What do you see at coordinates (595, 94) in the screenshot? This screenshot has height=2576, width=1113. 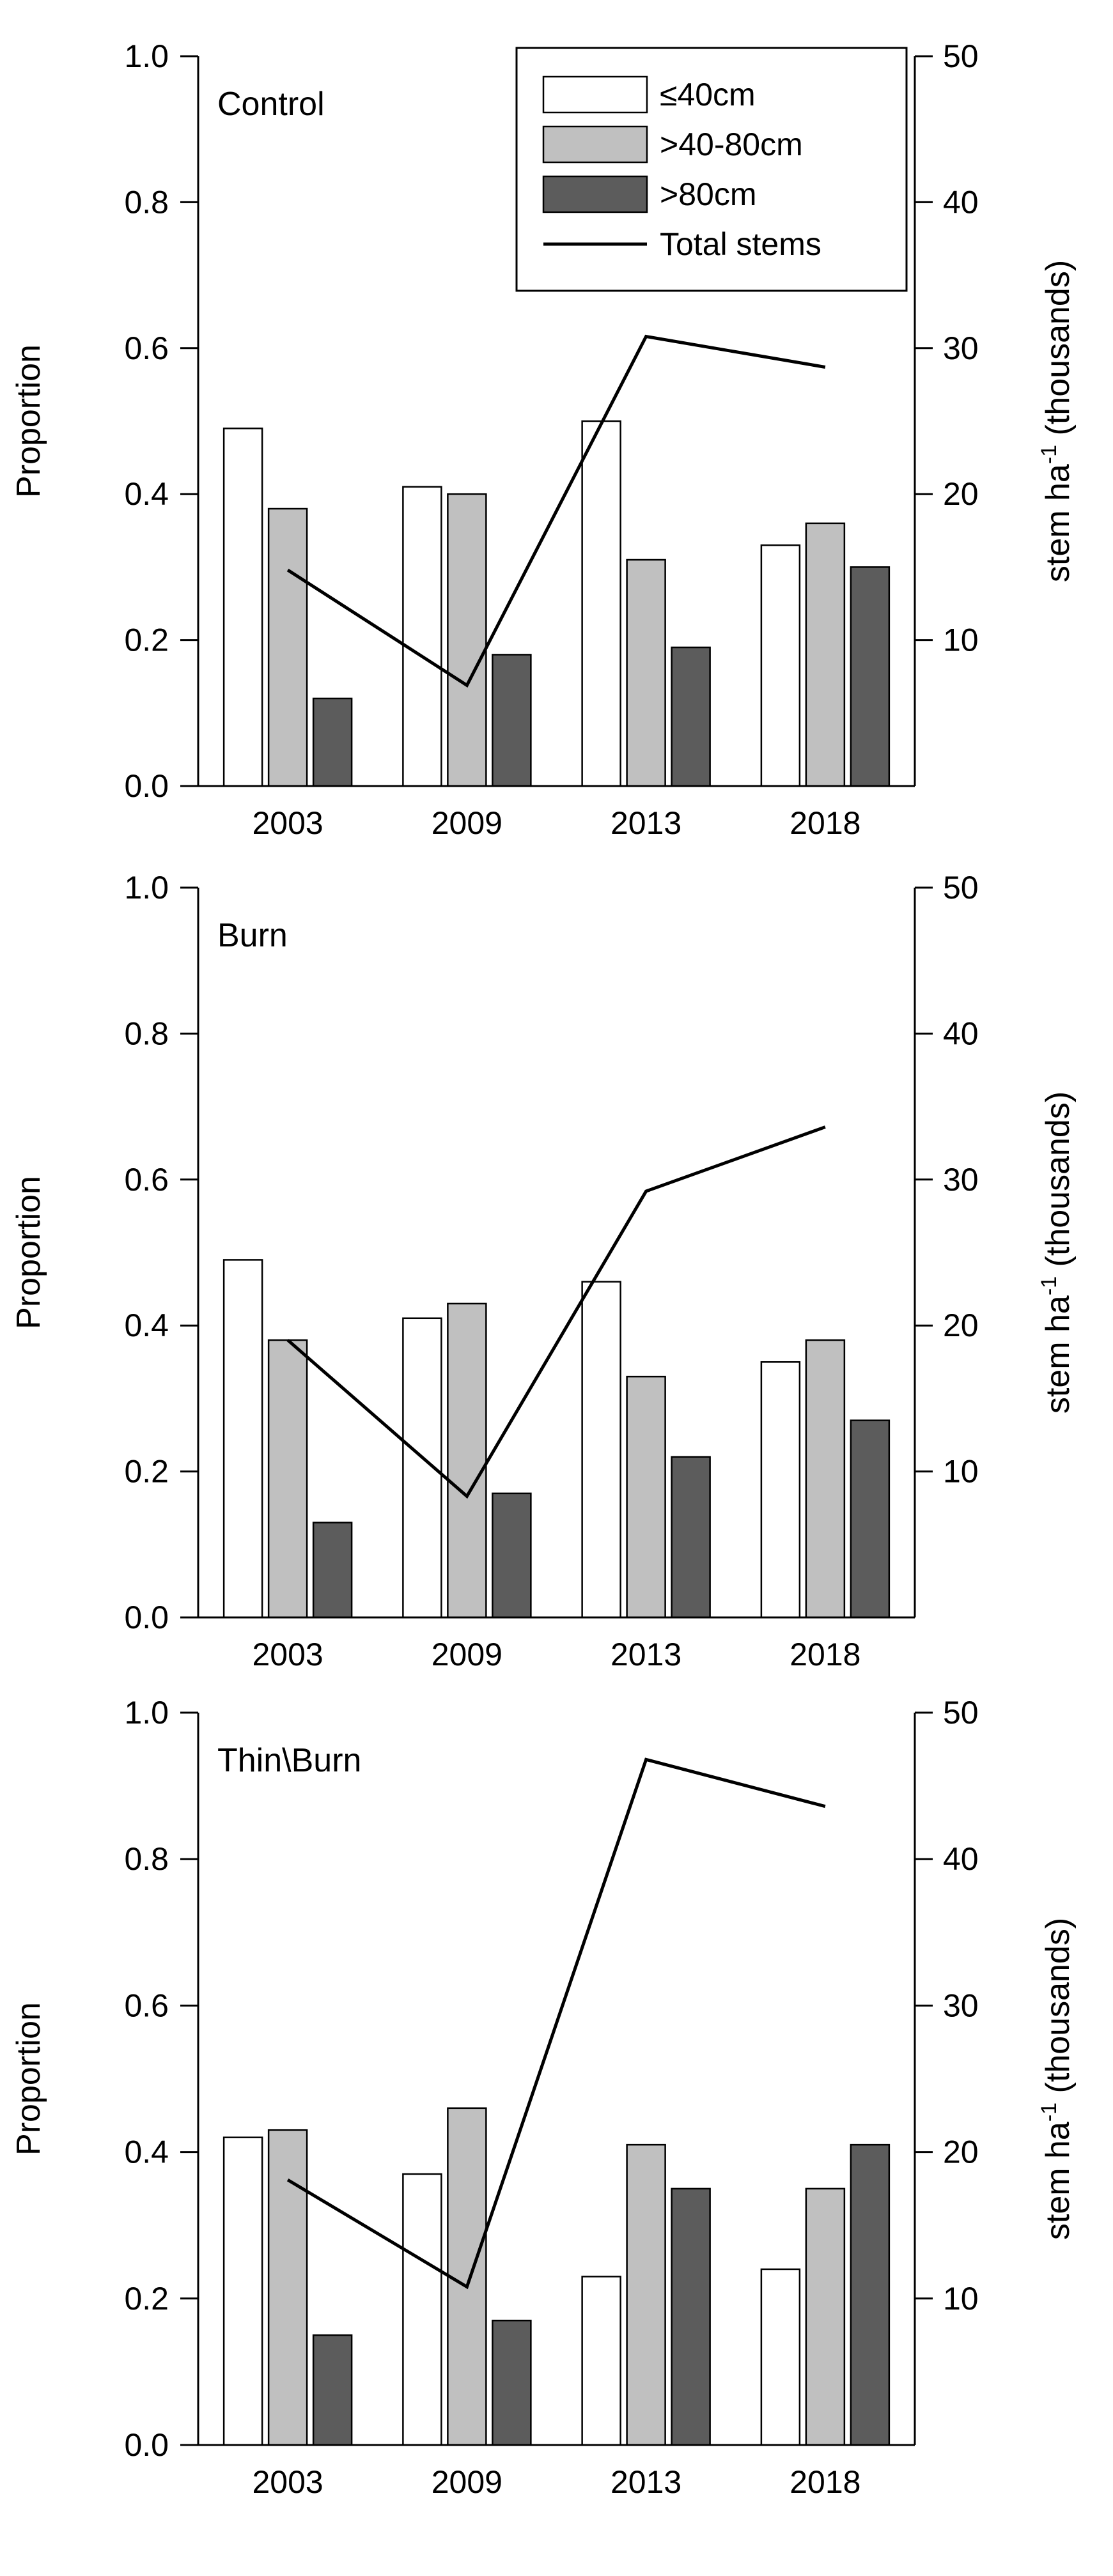 I see `legend-swatch-small` at bounding box center [595, 94].